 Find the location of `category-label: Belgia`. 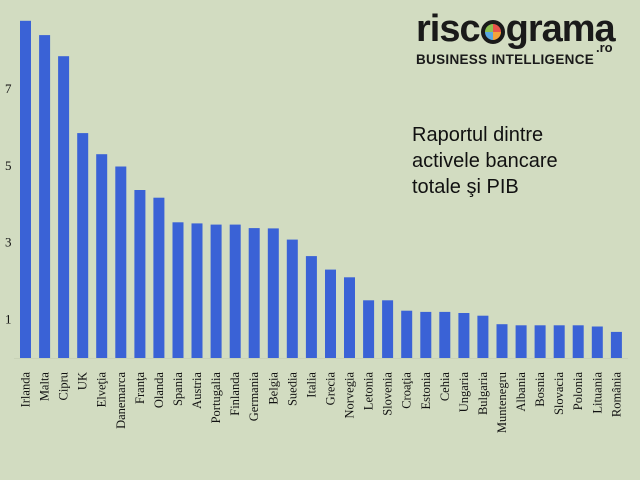

category-label: Belgia is located at coordinates (273, 388).